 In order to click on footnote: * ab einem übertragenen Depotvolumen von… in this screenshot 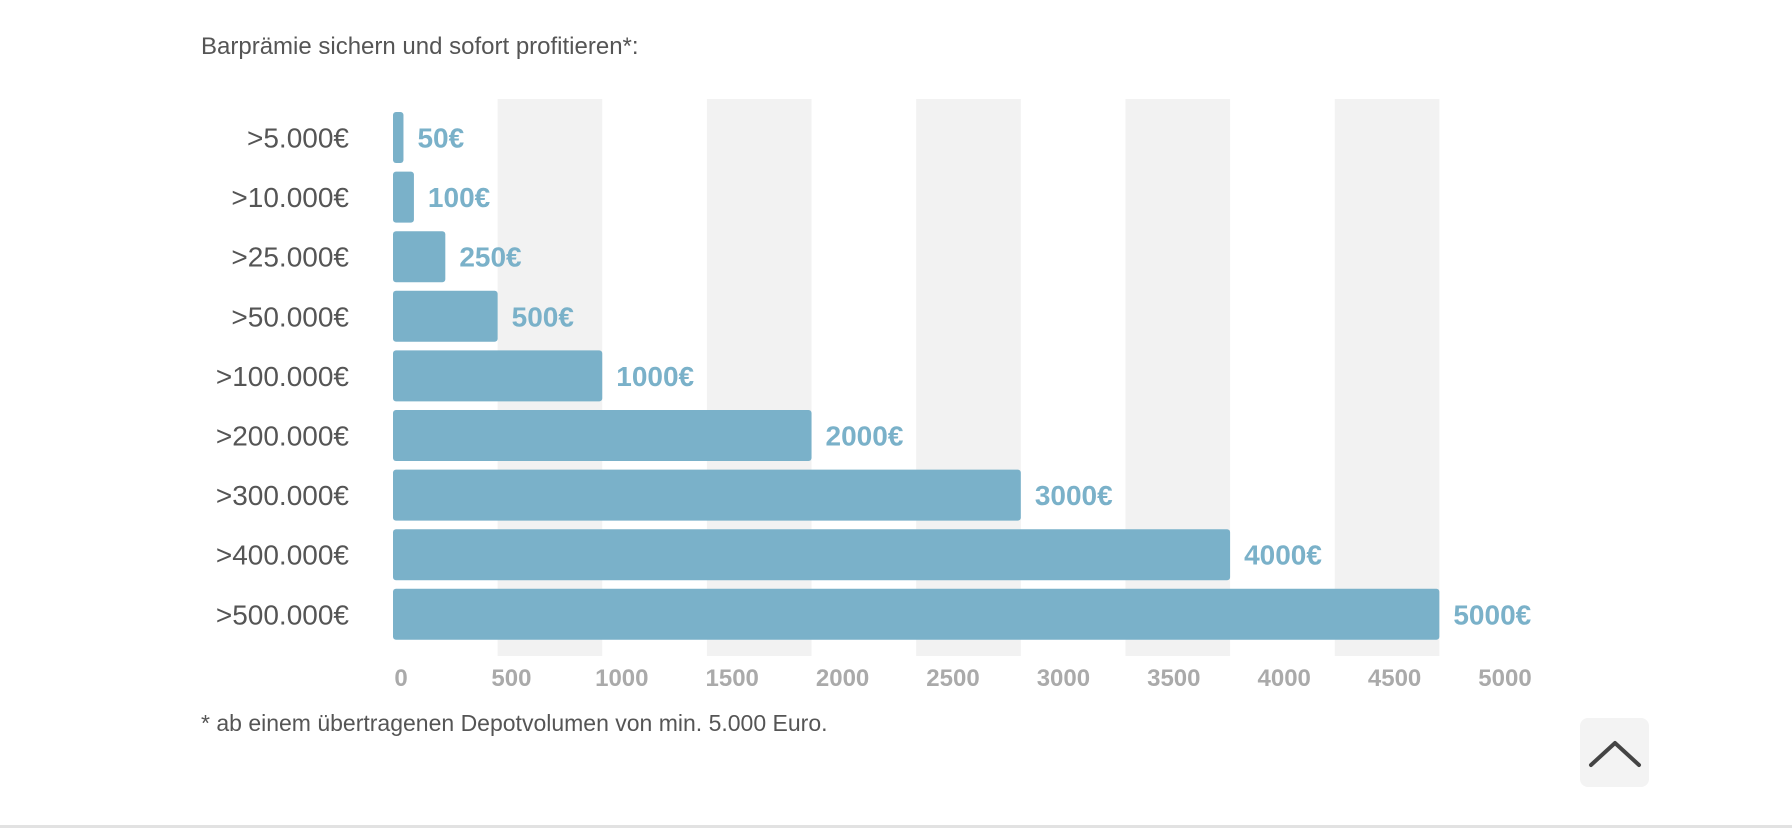, I will do `click(514, 723)`.